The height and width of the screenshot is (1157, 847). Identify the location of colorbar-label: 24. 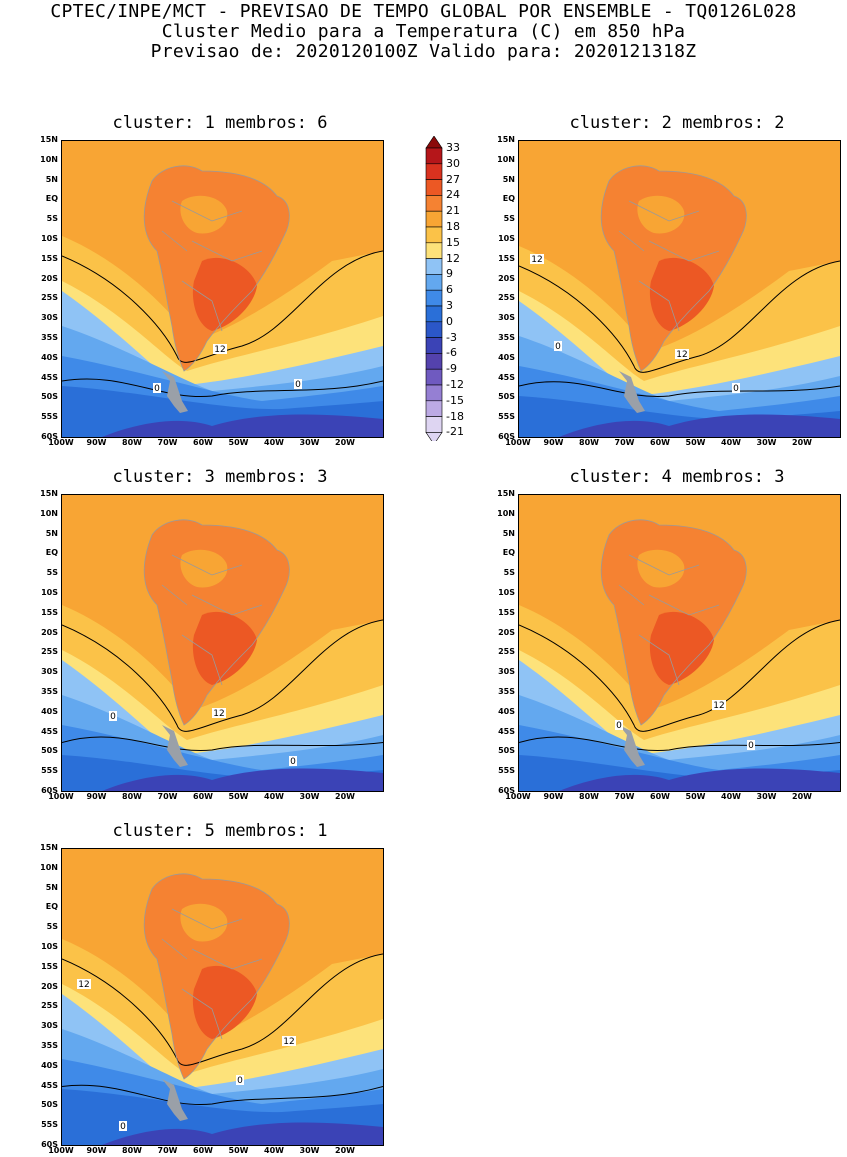
(453, 195).